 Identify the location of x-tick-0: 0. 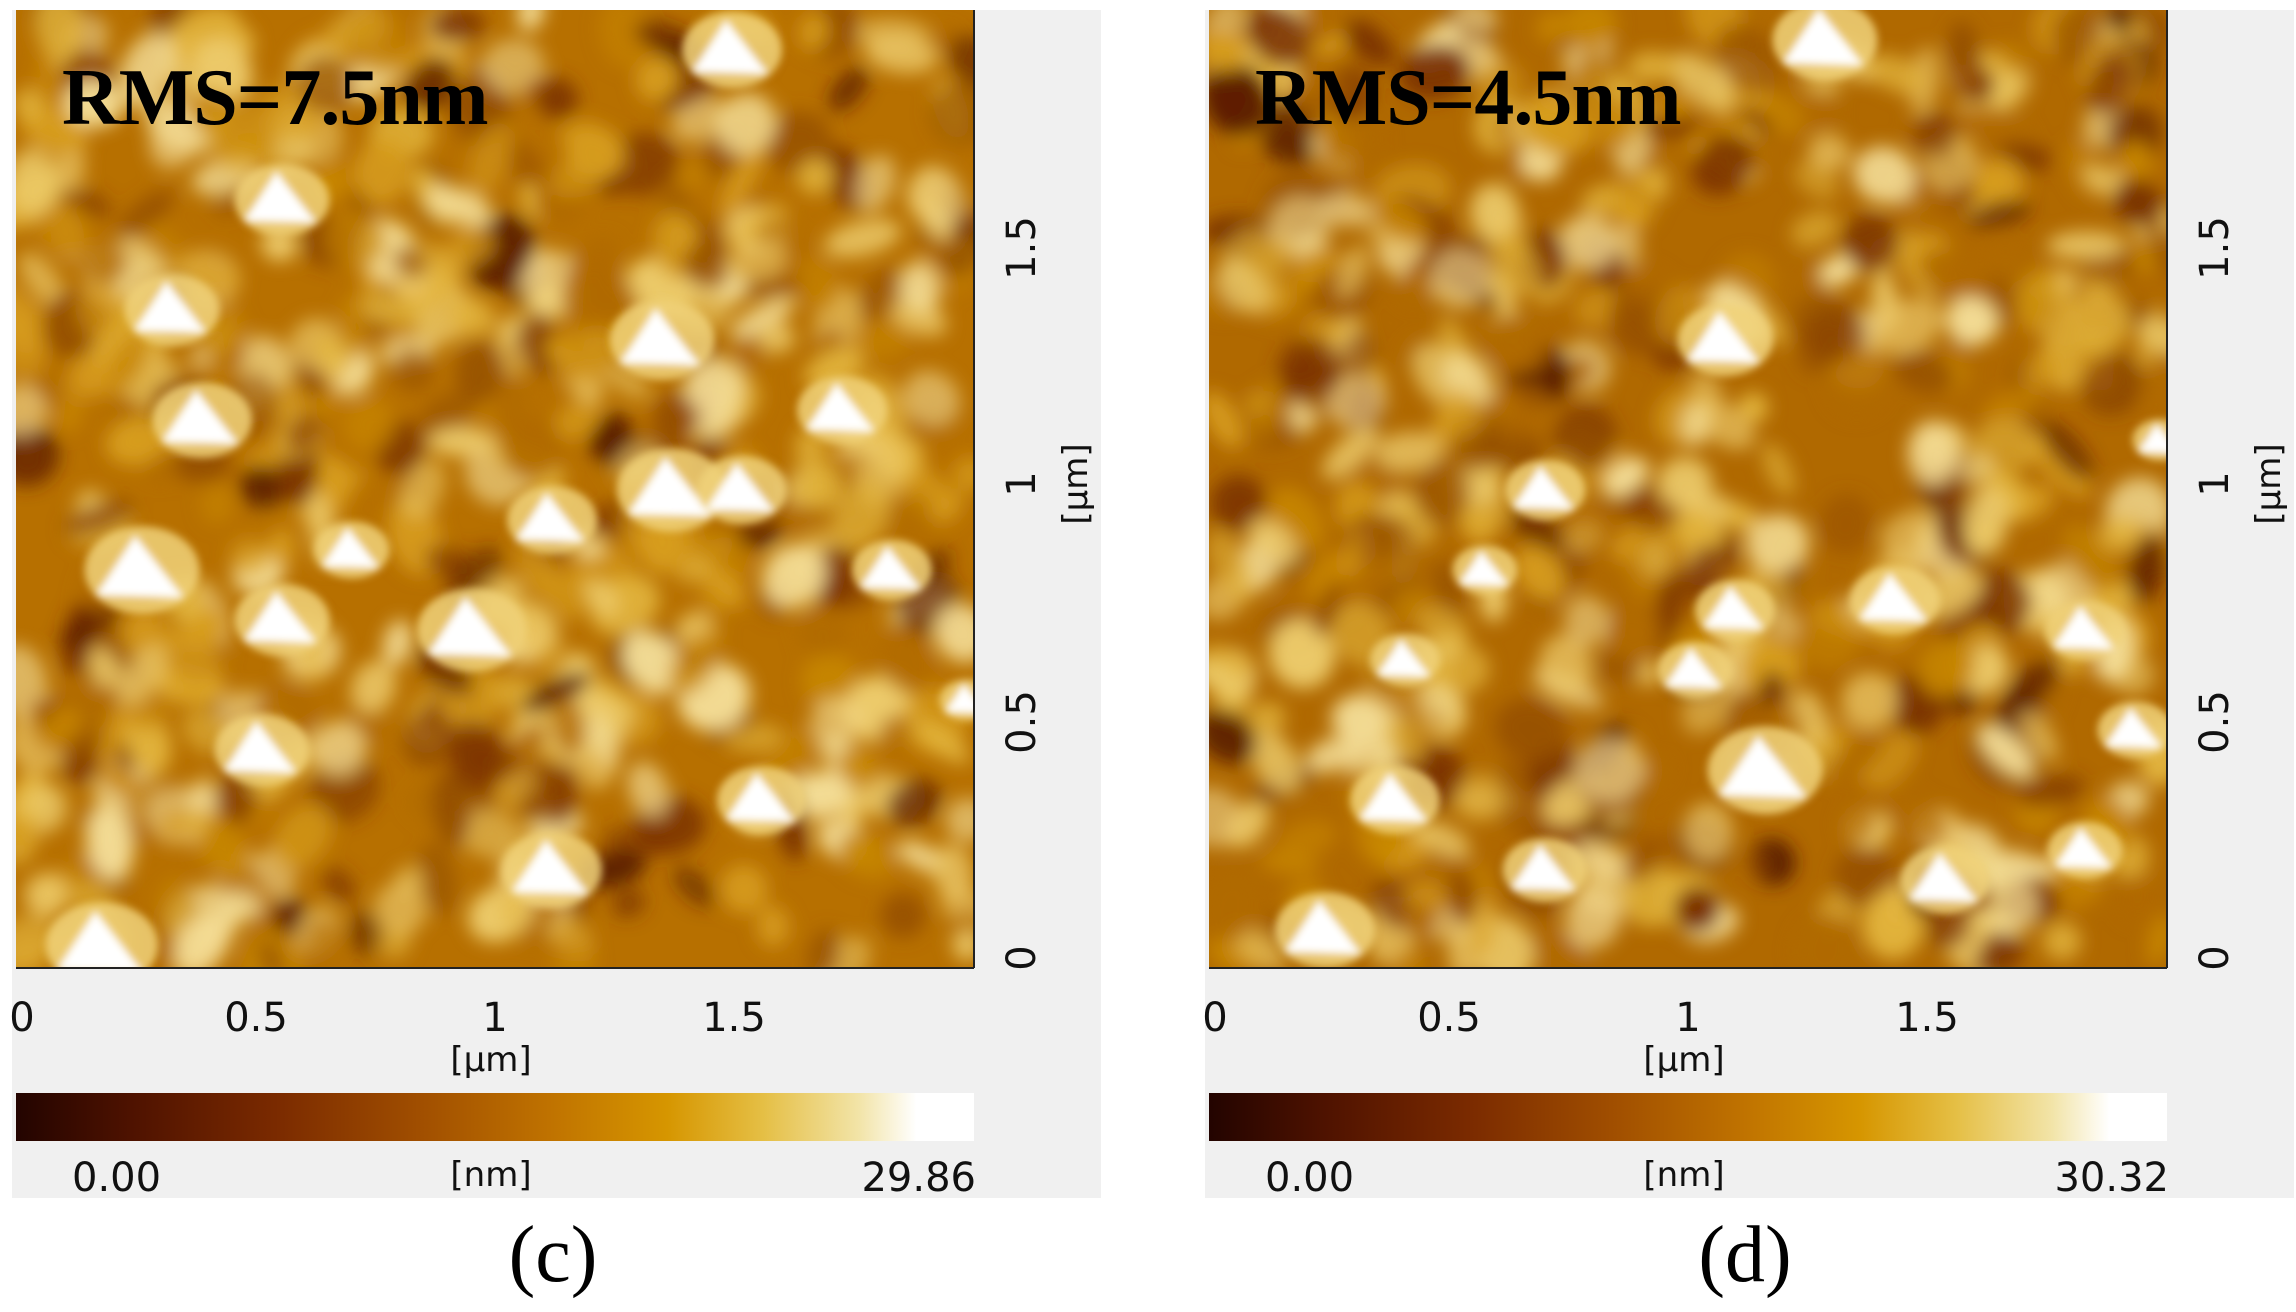
(22, 1018).